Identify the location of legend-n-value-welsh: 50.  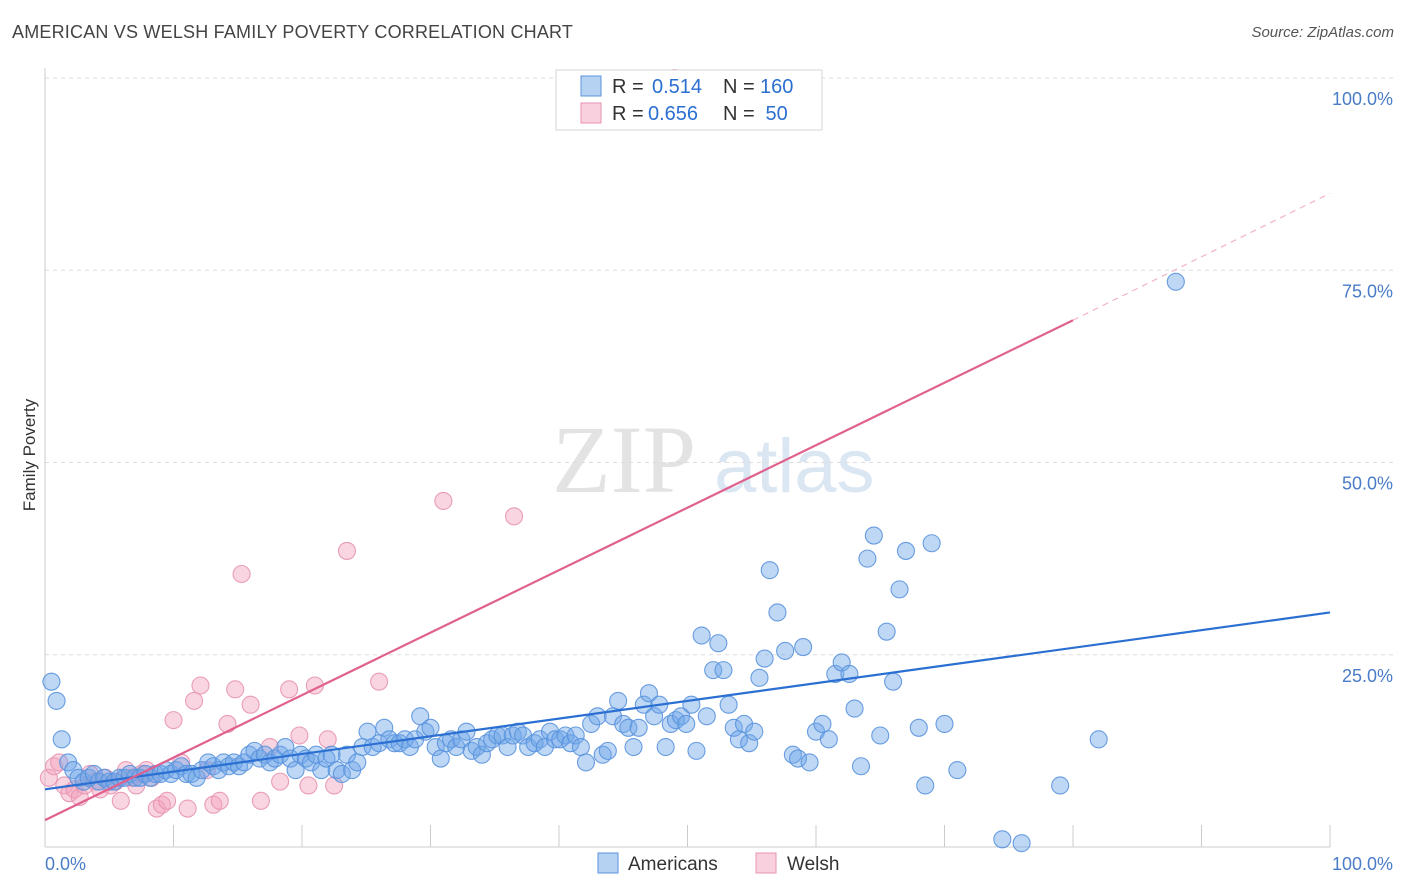
(774, 114).